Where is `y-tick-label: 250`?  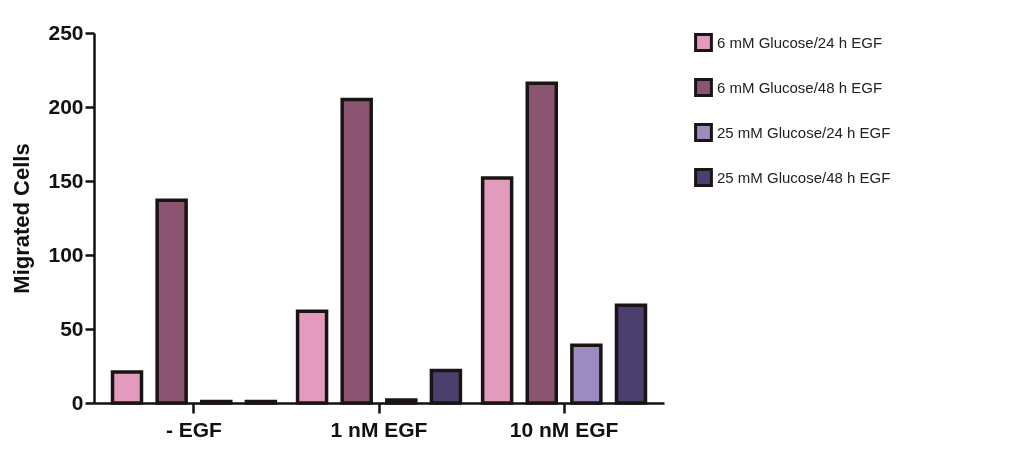
y-tick-label: 250 is located at coordinates (66, 32).